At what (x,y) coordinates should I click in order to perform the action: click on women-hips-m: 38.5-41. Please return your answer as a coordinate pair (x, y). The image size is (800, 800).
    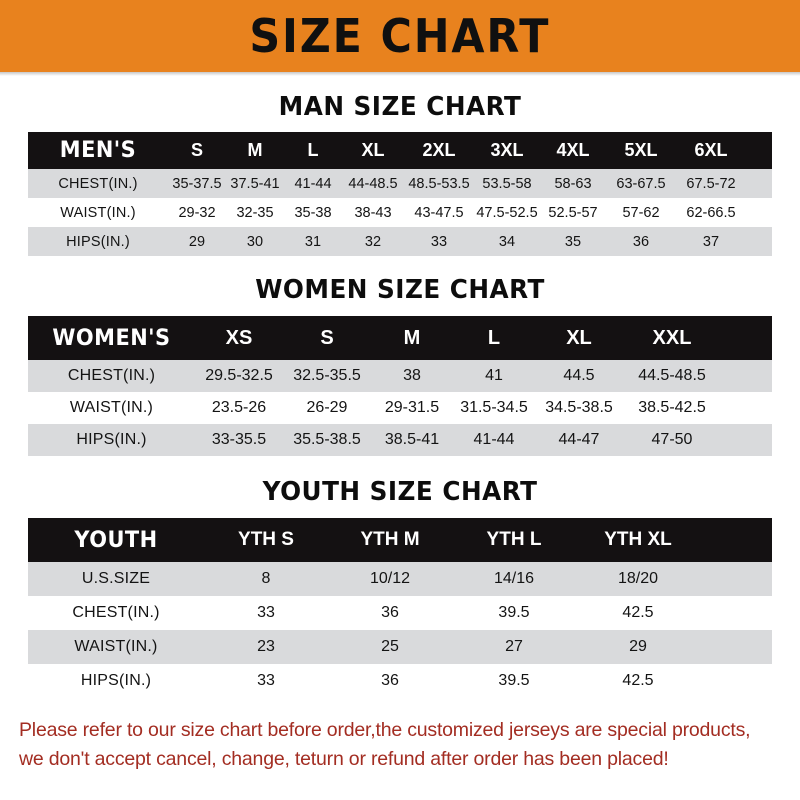
    Looking at the image, I should click on (412, 439).